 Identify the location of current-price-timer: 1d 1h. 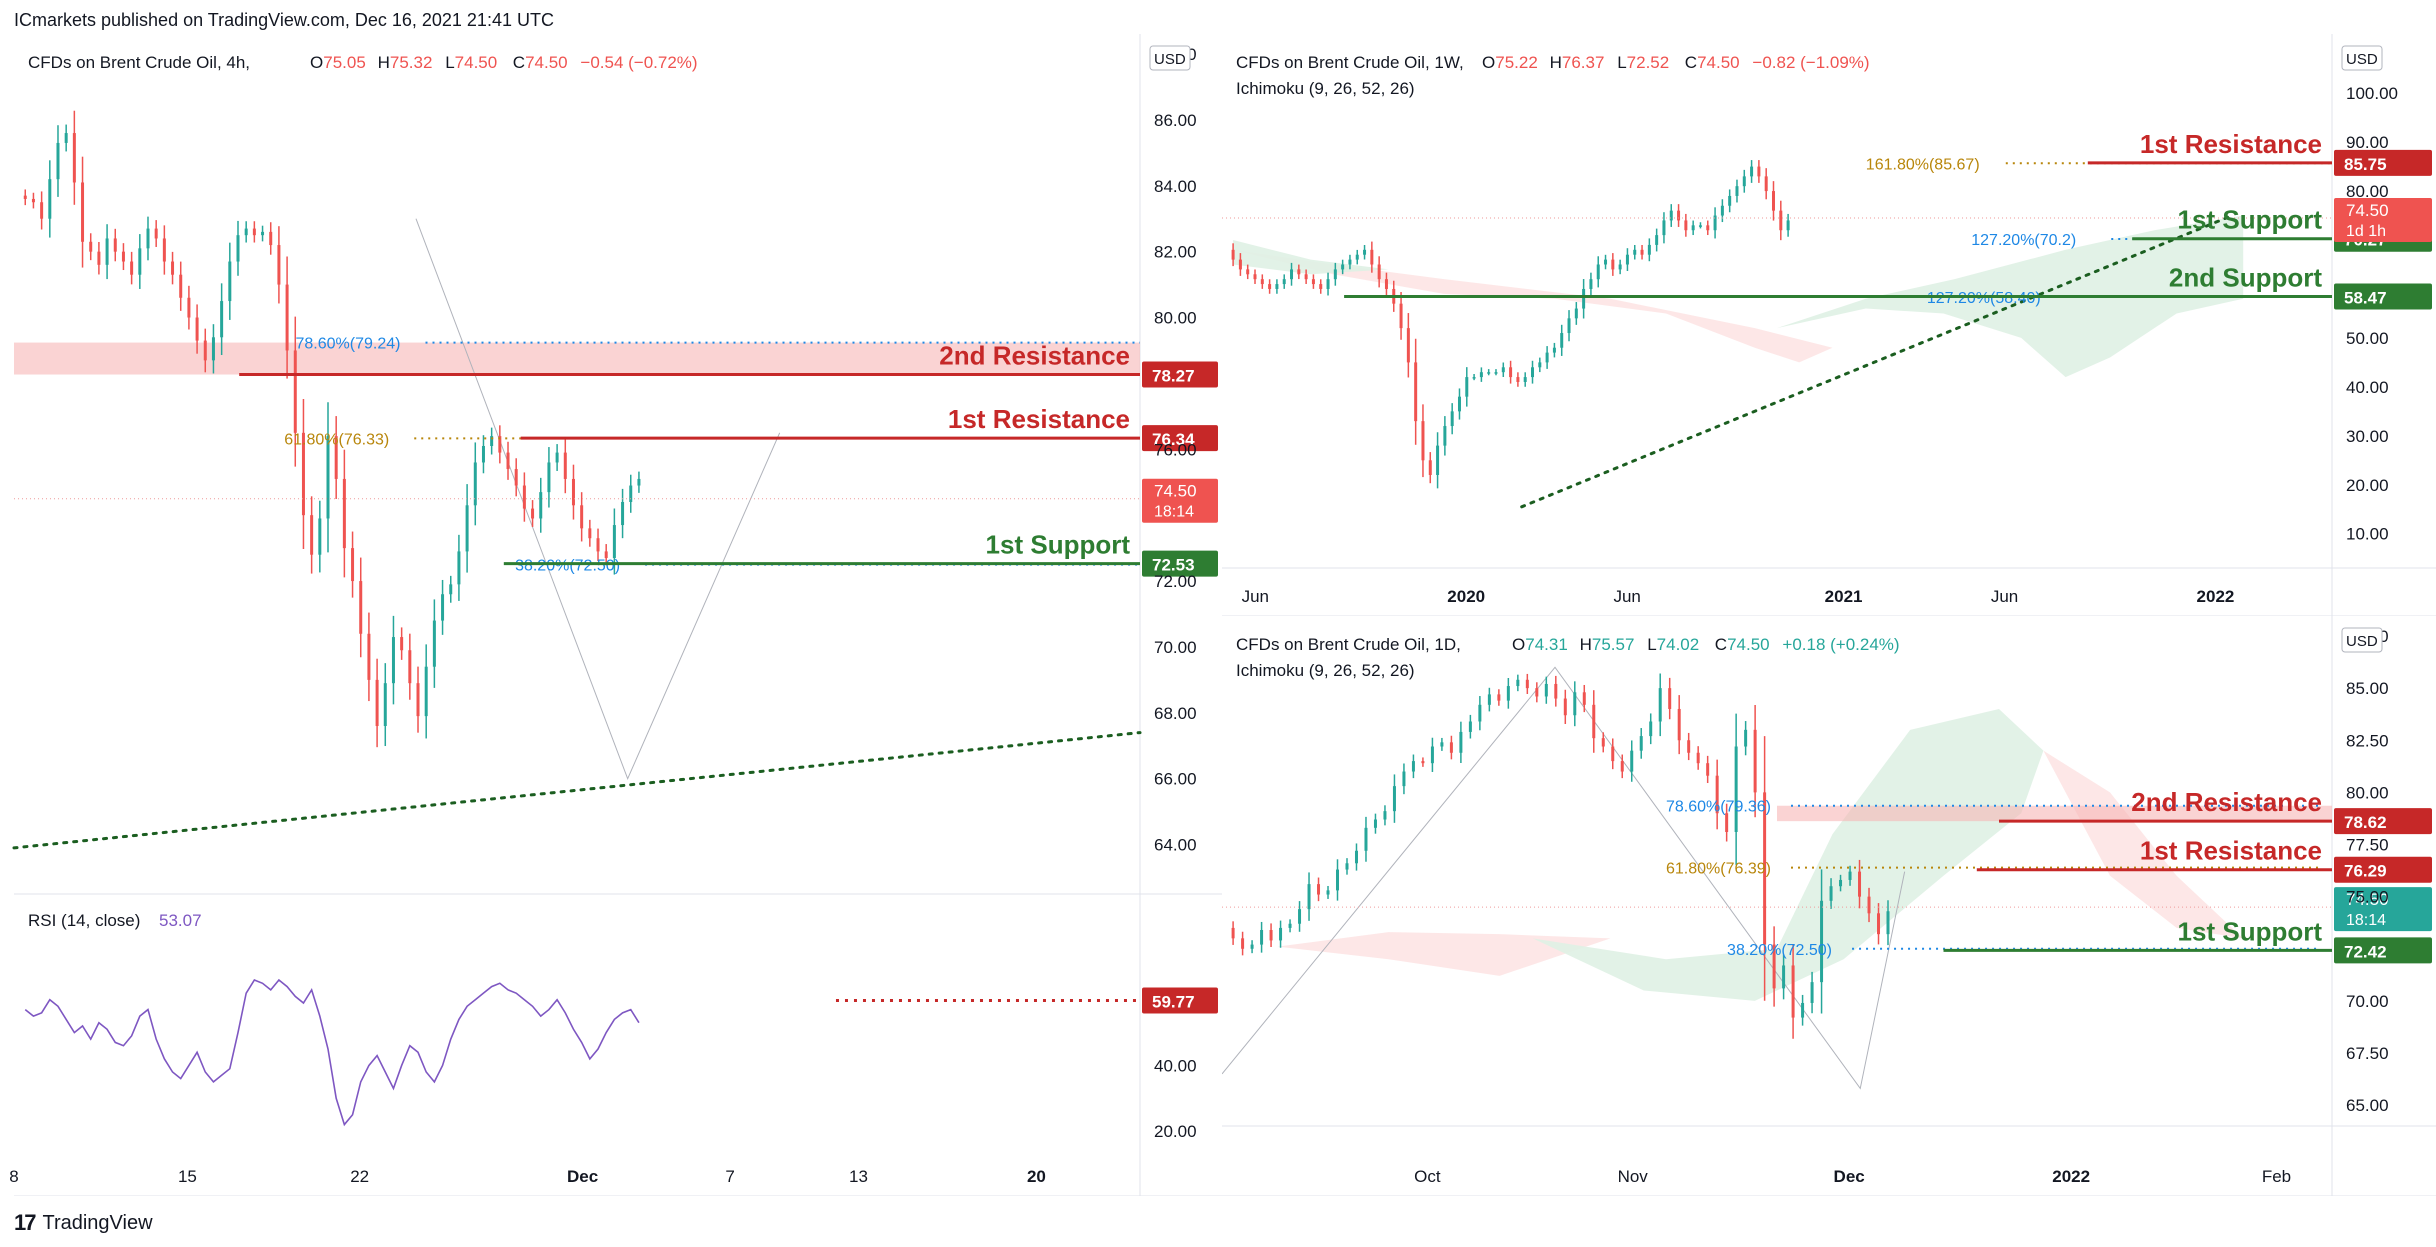
(2366, 231).